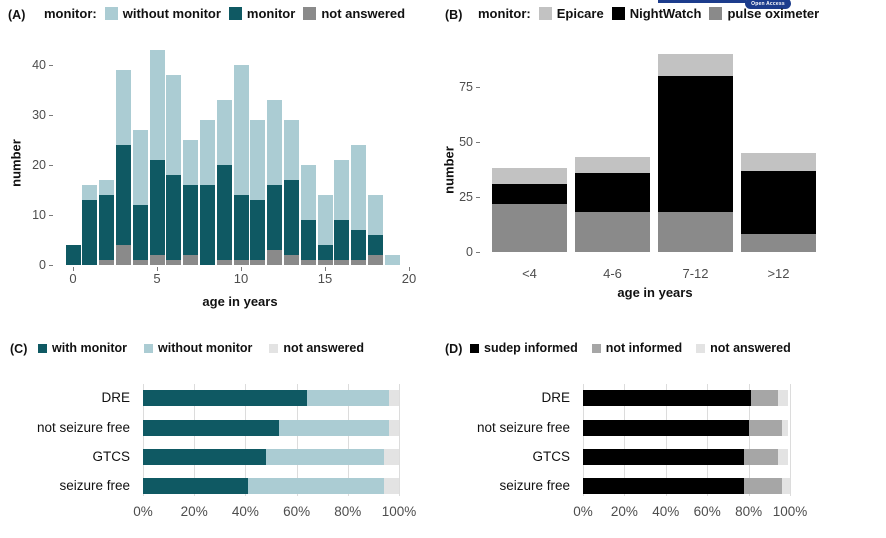  Describe the element at coordinates (778, 273) in the screenshot. I see `x-category-label-12: >12` at that location.